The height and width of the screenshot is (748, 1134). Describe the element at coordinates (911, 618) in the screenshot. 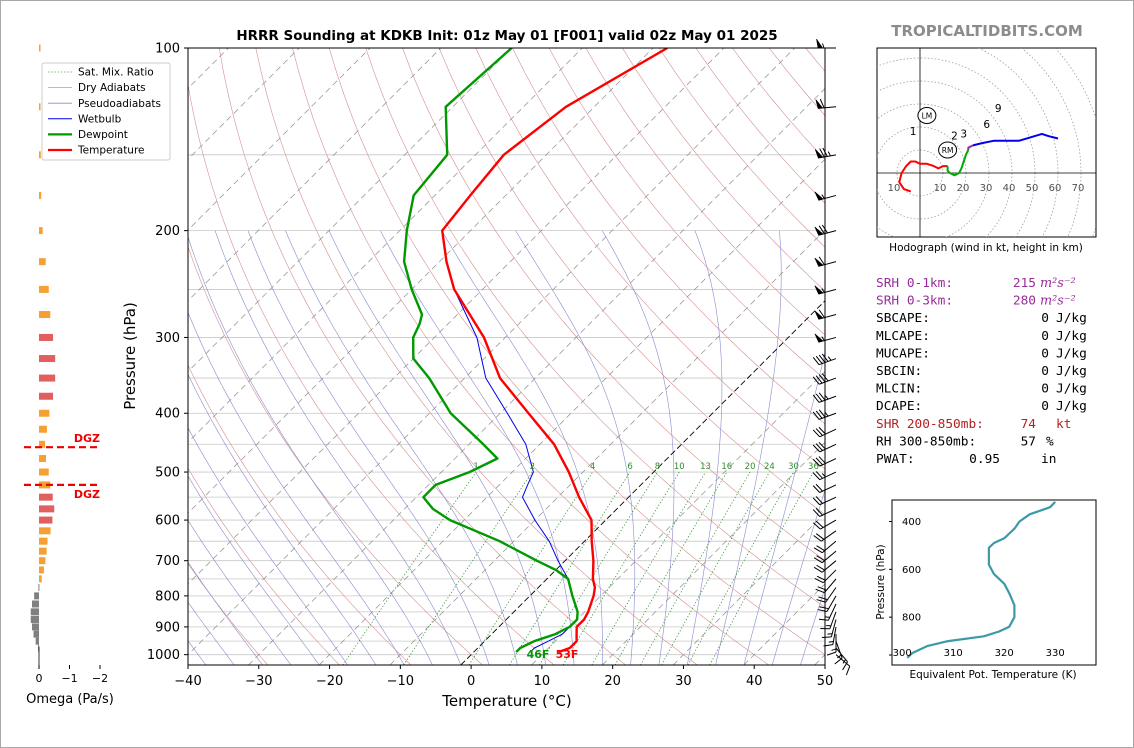

I see `theta-e-y-tick-label: 800` at that location.